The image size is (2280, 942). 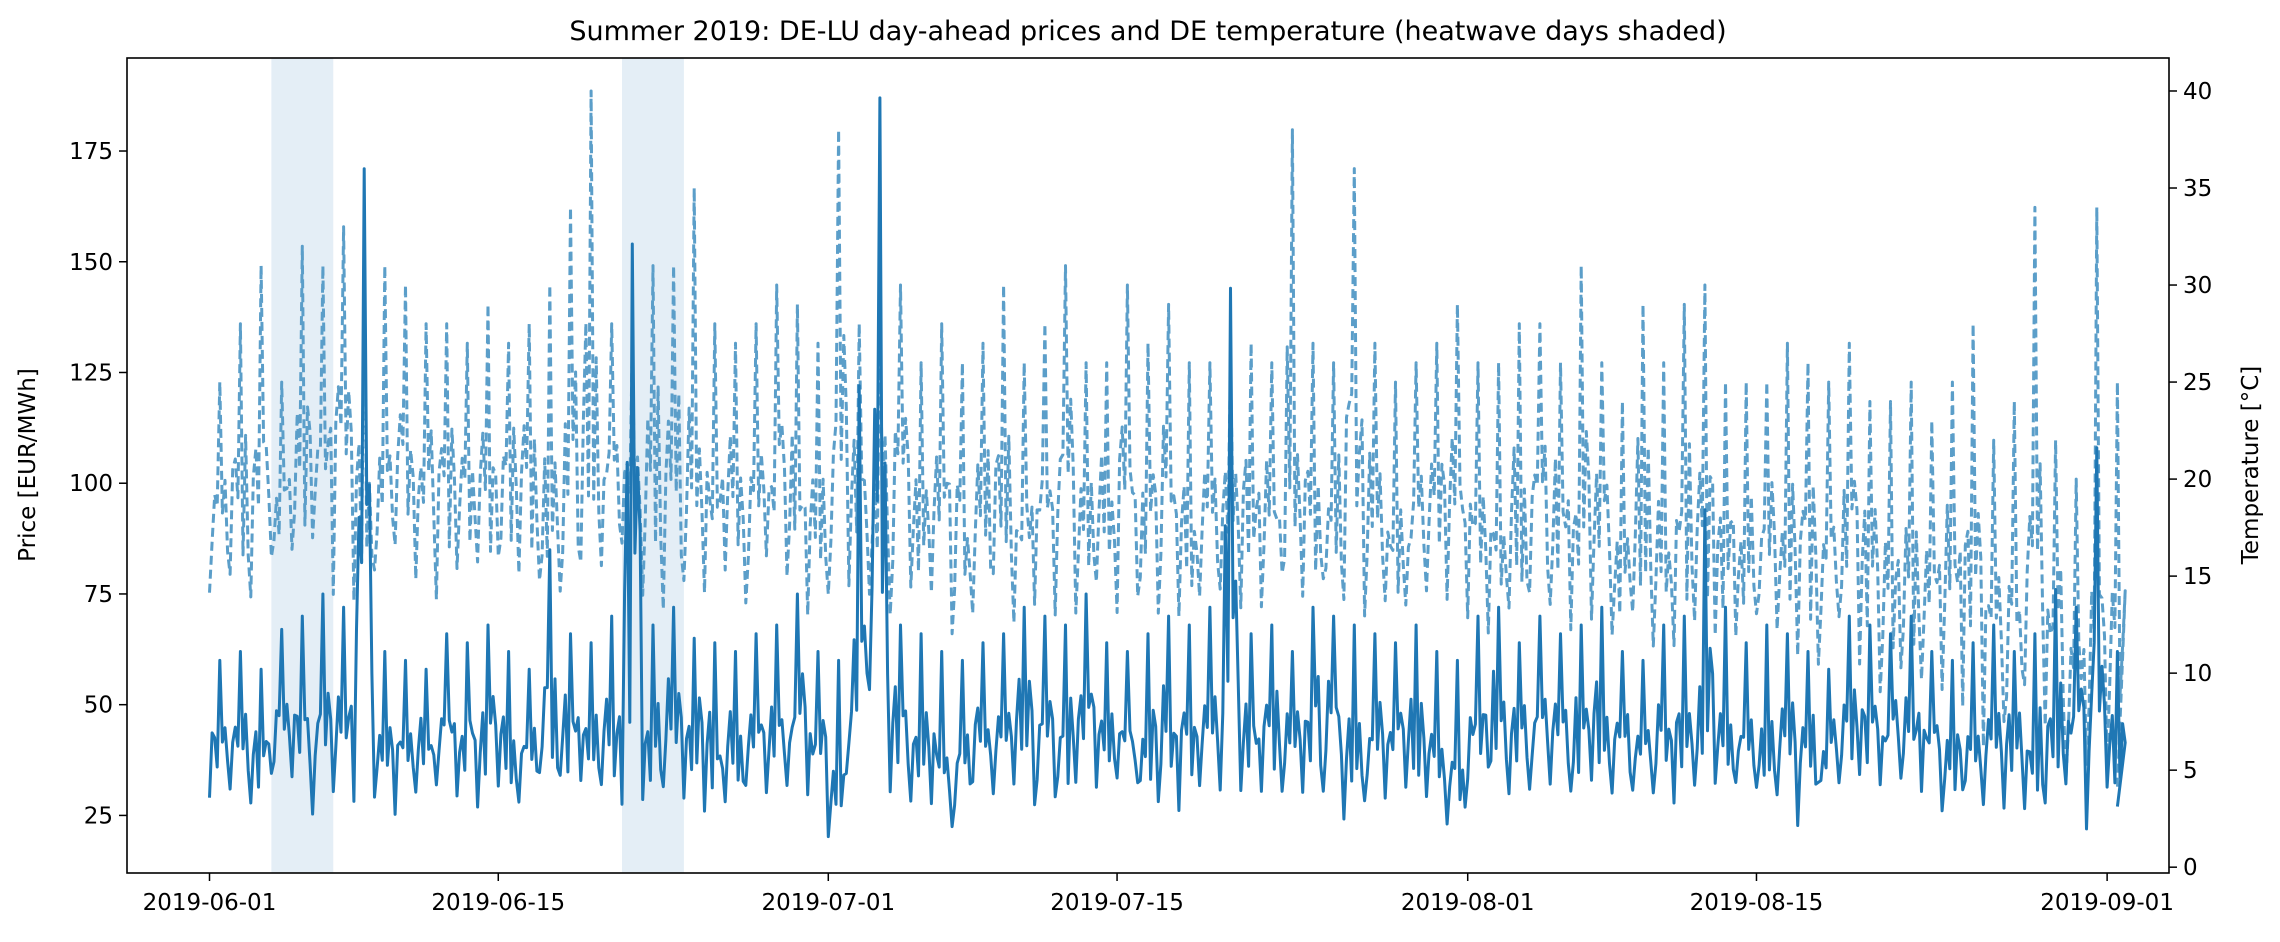 What do you see at coordinates (2190, 868) in the screenshot?
I see `y2-tick-label: 0` at bounding box center [2190, 868].